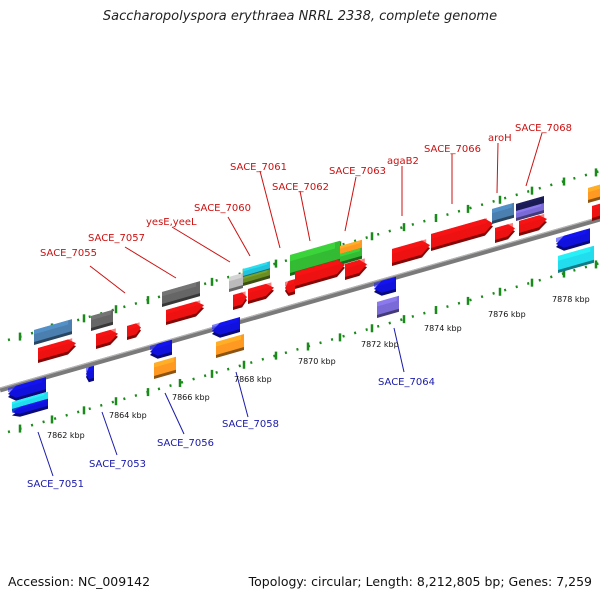 The image size is (600, 600). What do you see at coordinates (79, 581) in the screenshot?
I see `accession-text: Accession: NC_009142` at bounding box center [79, 581].